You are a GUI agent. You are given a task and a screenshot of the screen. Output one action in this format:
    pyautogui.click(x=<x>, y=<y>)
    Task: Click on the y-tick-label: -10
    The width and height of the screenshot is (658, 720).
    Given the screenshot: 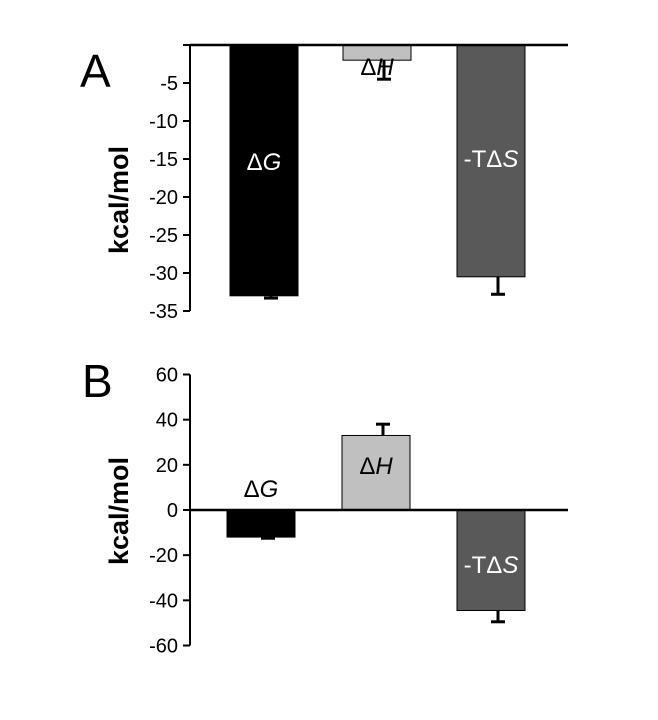 What is the action you would take?
    pyautogui.click(x=163, y=122)
    